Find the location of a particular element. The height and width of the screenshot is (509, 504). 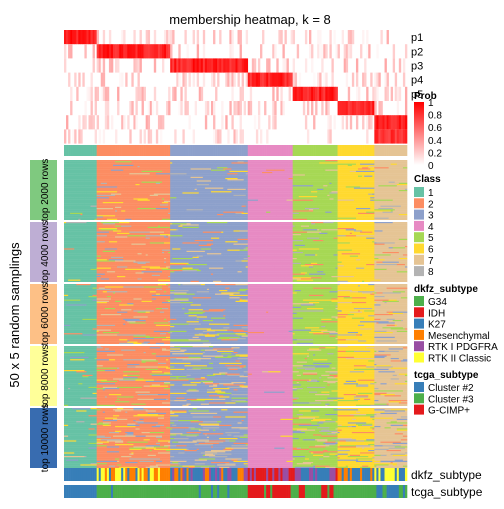

row-group-block is located at coordinates (43, 190).